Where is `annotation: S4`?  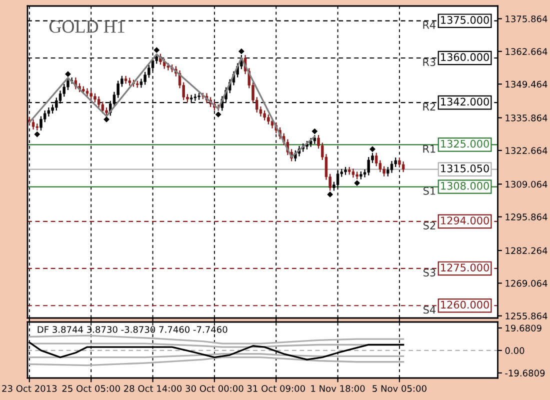 annotation: S4 is located at coordinates (430, 310).